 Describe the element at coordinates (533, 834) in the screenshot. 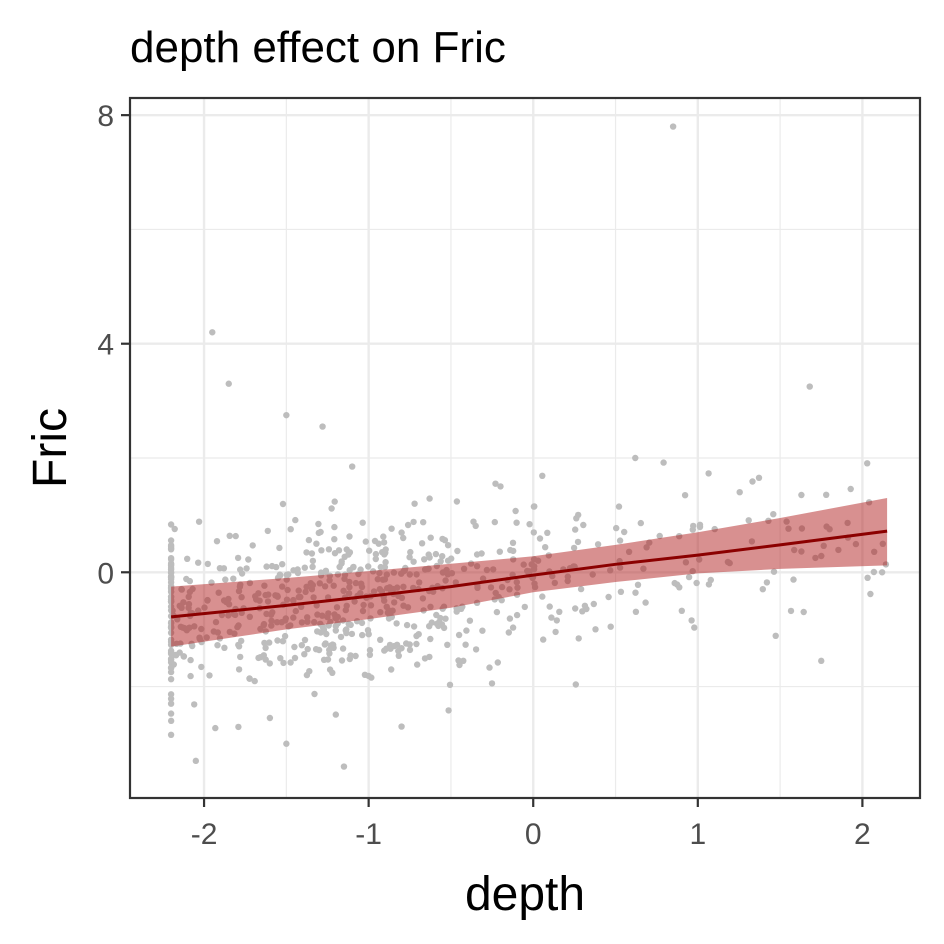

I see `x-tick-label: 0` at that location.